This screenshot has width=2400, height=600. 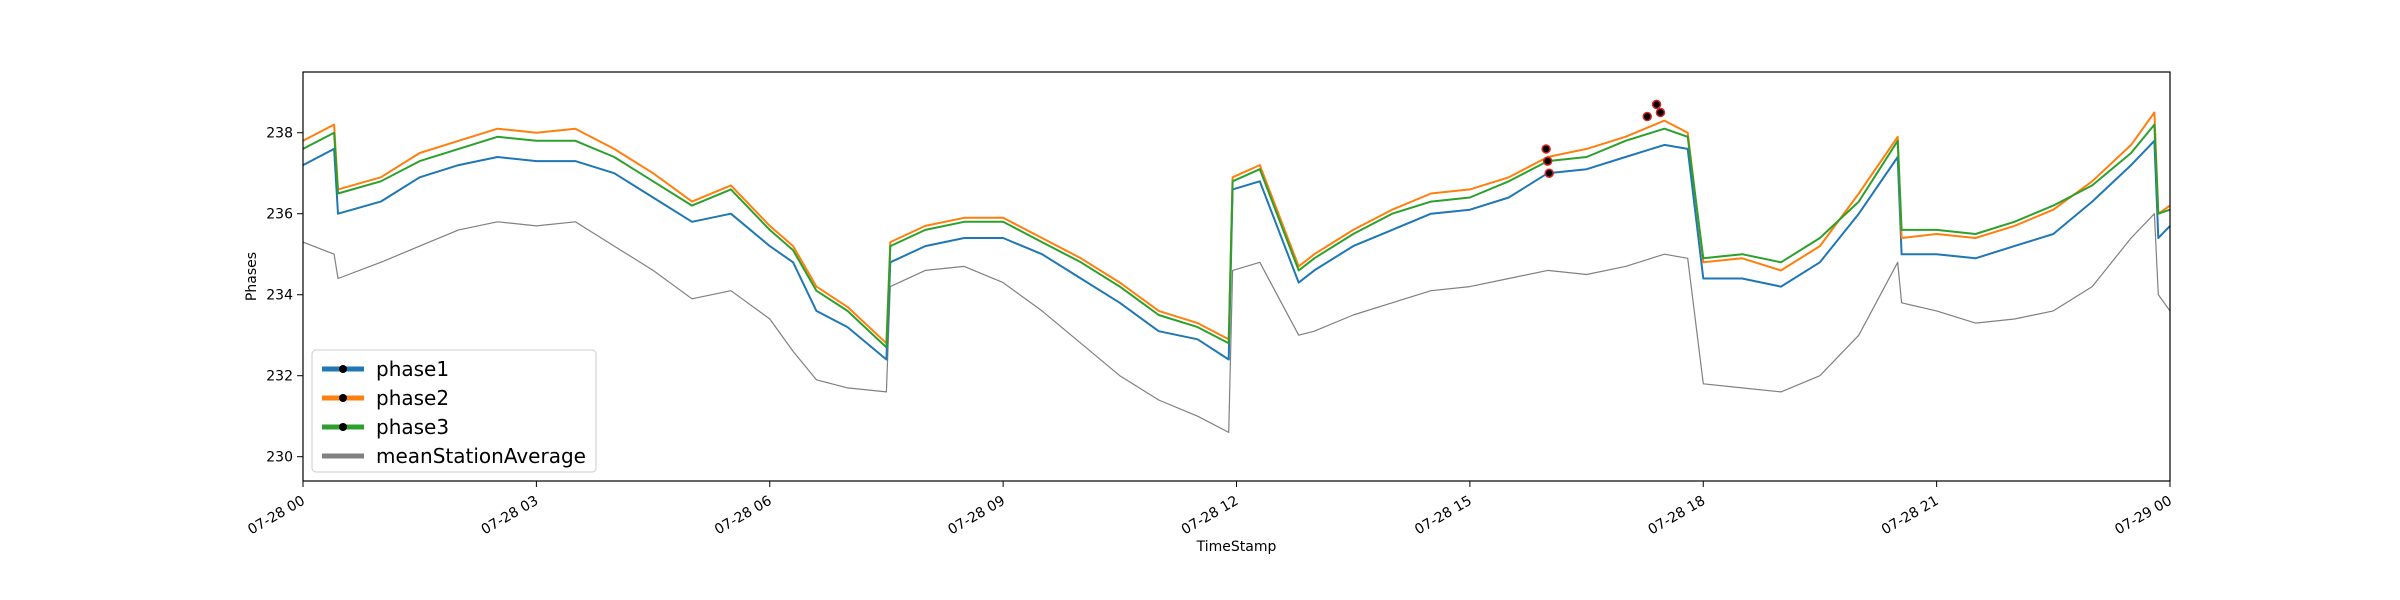 I want to click on y-tick-label: 232, so click(x=279, y=377).